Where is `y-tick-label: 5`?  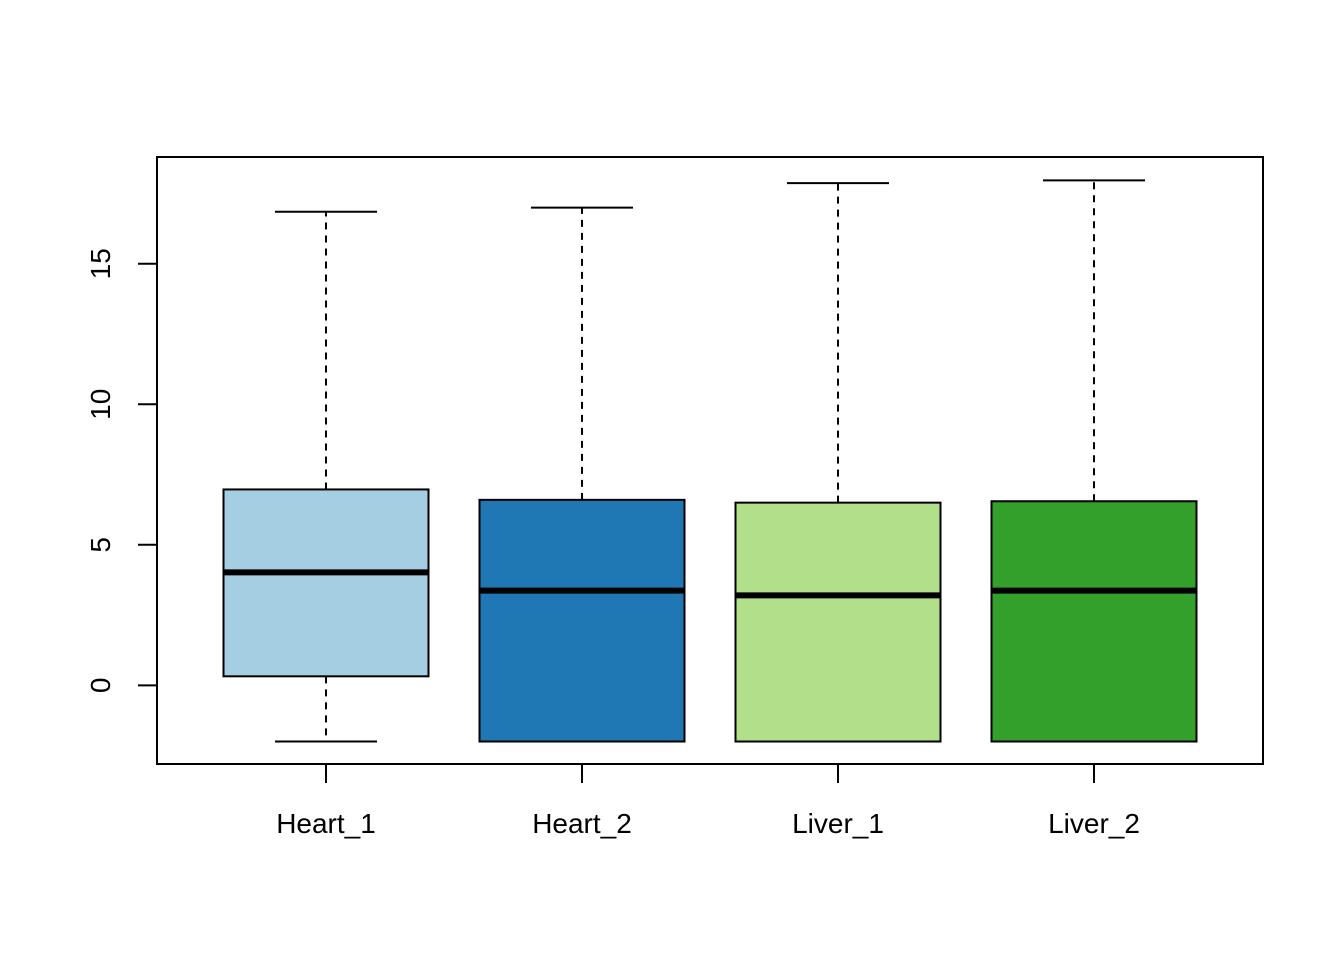 y-tick-label: 5 is located at coordinates (100, 545).